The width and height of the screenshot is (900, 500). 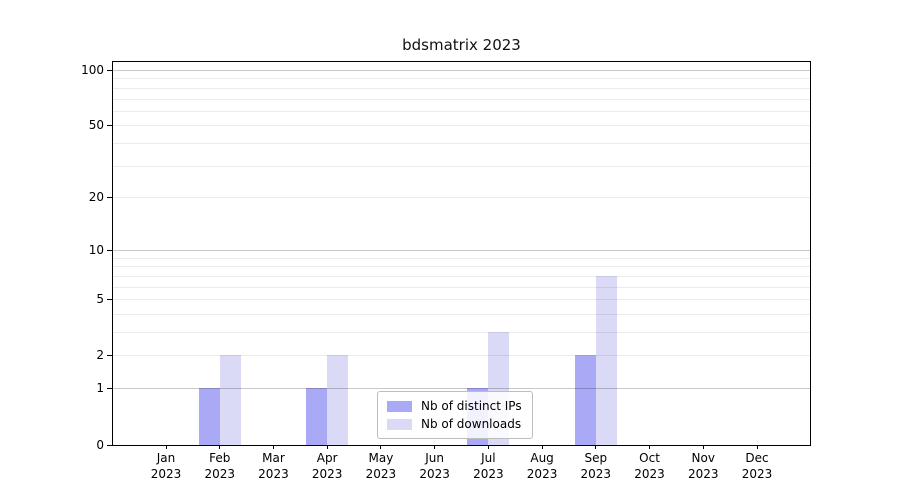 What do you see at coordinates (338, 400) in the screenshot?
I see `bar-nb-of-downloads-apr` at bounding box center [338, 400].